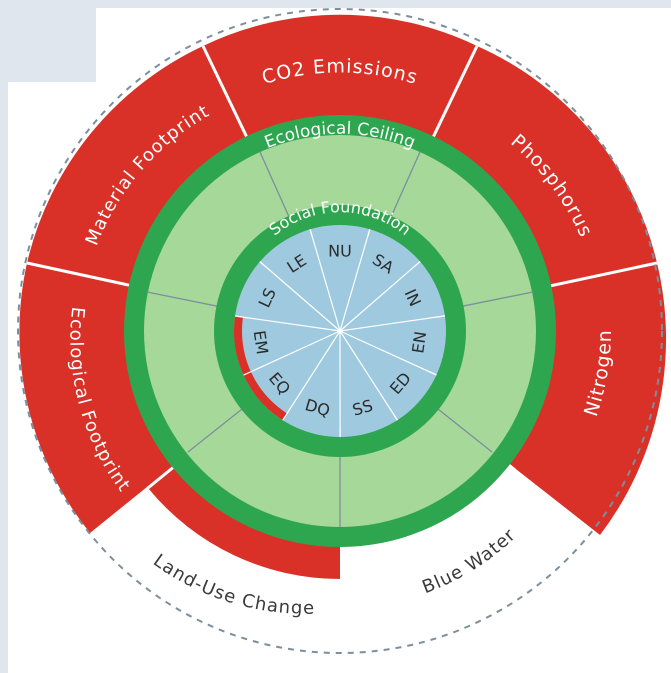 The image size is (671, 673). What do you see at coordinates (261, 342) in the screenshot?
I see `indicator-label-em: EM` at bounding box center [261, 342].